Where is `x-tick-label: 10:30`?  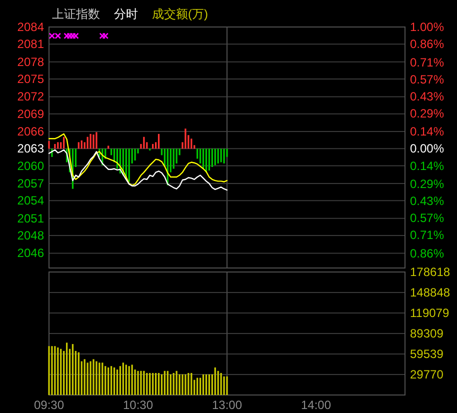
x-tick-label: 10:30 is located at coordinates (138, 405).